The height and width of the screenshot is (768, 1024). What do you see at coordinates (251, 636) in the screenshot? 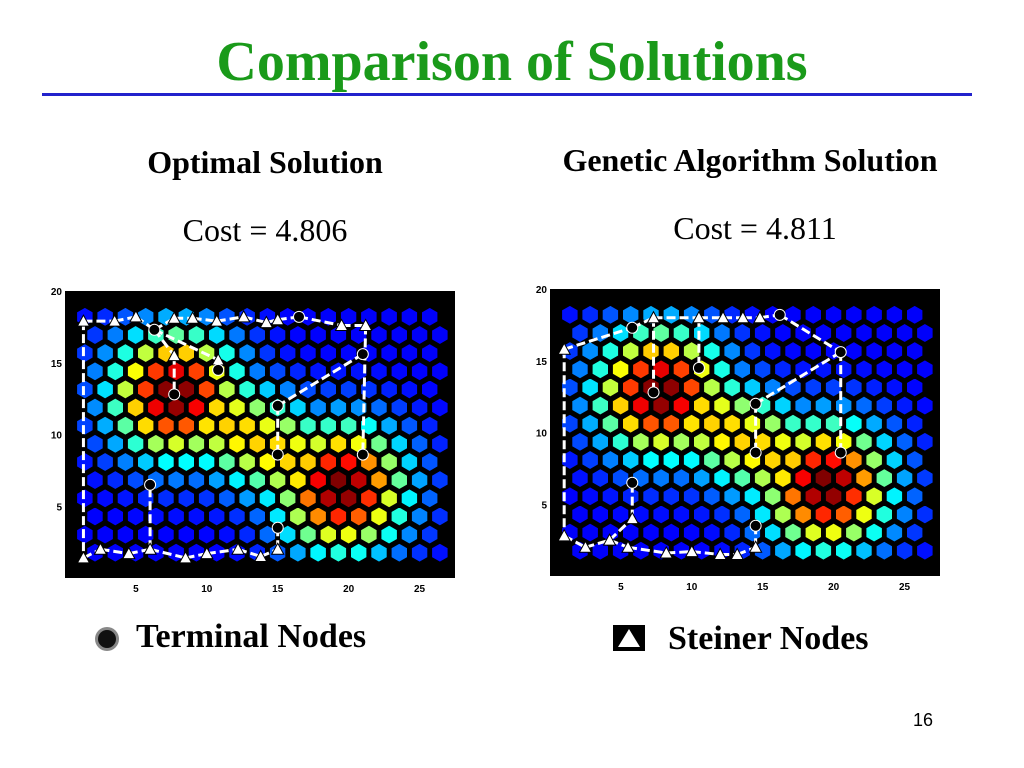
I see `terminal-nodes-label: Terminal Nodes` at bounding box center [251, 636].